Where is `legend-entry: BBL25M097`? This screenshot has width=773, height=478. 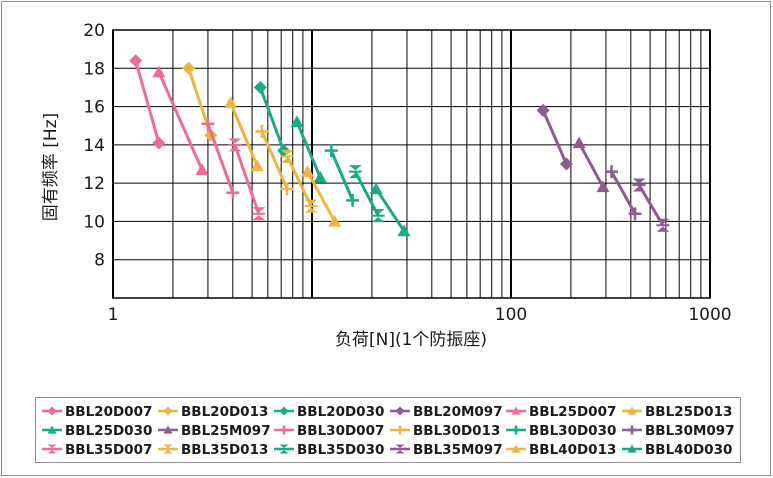
legend-entry: BBL25M097 is located at coordinates (214, 431).